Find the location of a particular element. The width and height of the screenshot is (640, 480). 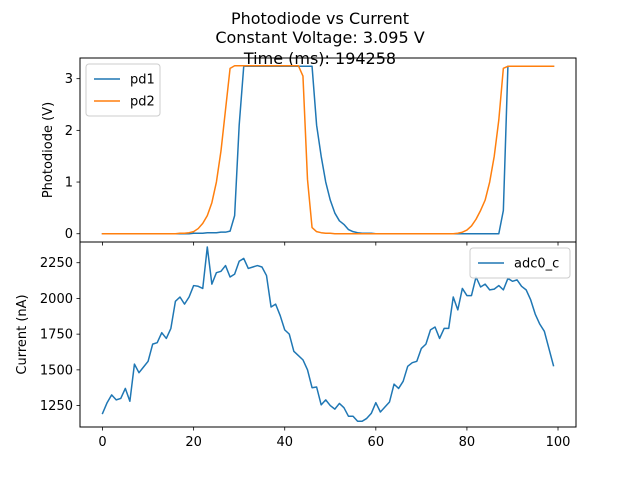

x-tick-label: 40 is located at coordinates (284, 442).